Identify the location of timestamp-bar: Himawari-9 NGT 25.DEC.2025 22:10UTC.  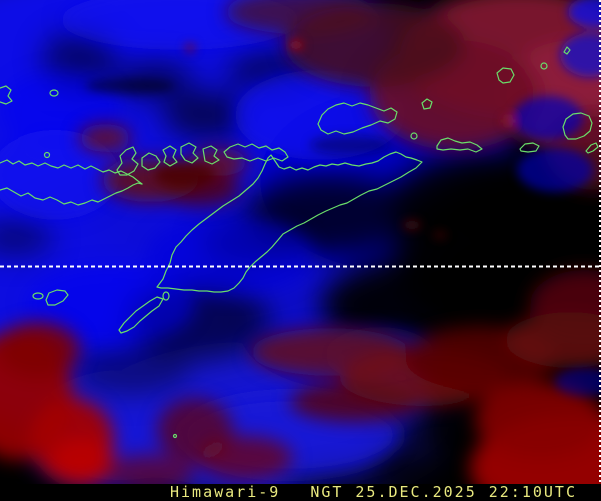
(300, 492).